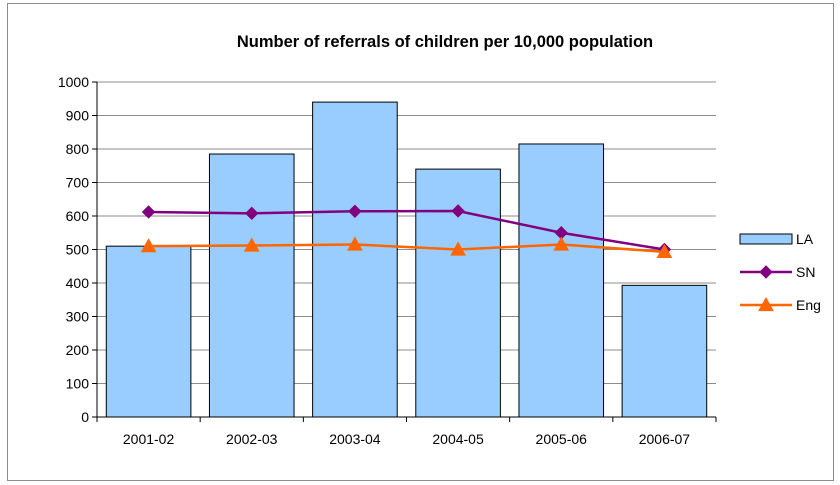  Describe the element at coordinates (78, 149) in the screenshot. I see `y-tick-label: 800` at that location.